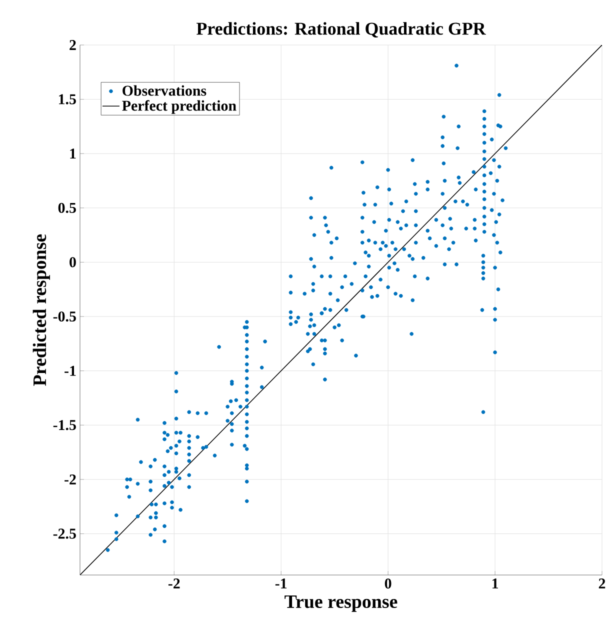  Describe the element at coordinates (67, 99) in the screenshot. I see `y-tick-label: 1.5` at that location.